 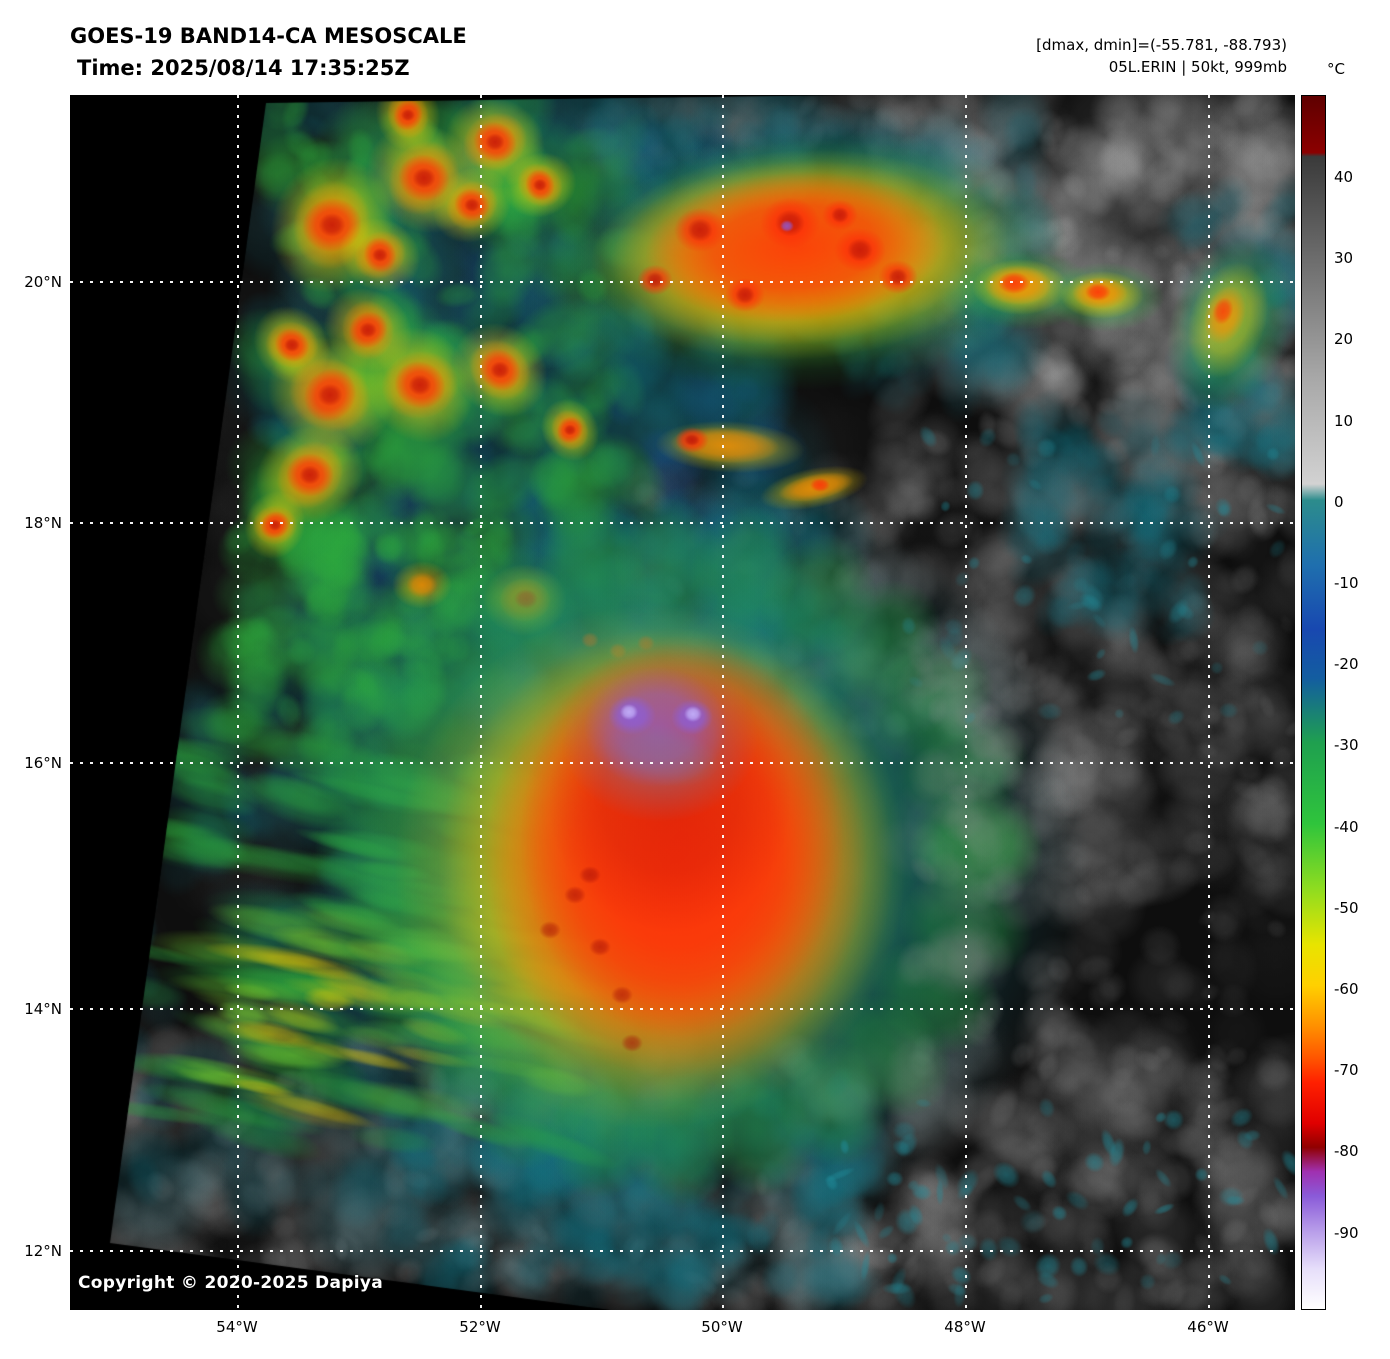 What do you see at coordinates (682, 523) in the screenshot?
I see `gridline-lat-18n` at bounding box center [682, 523].